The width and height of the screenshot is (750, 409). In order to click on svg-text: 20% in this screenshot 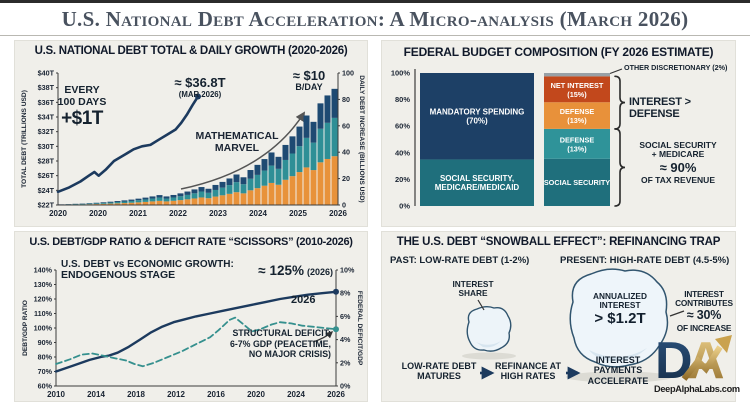, I will do `click(402, 179)`.